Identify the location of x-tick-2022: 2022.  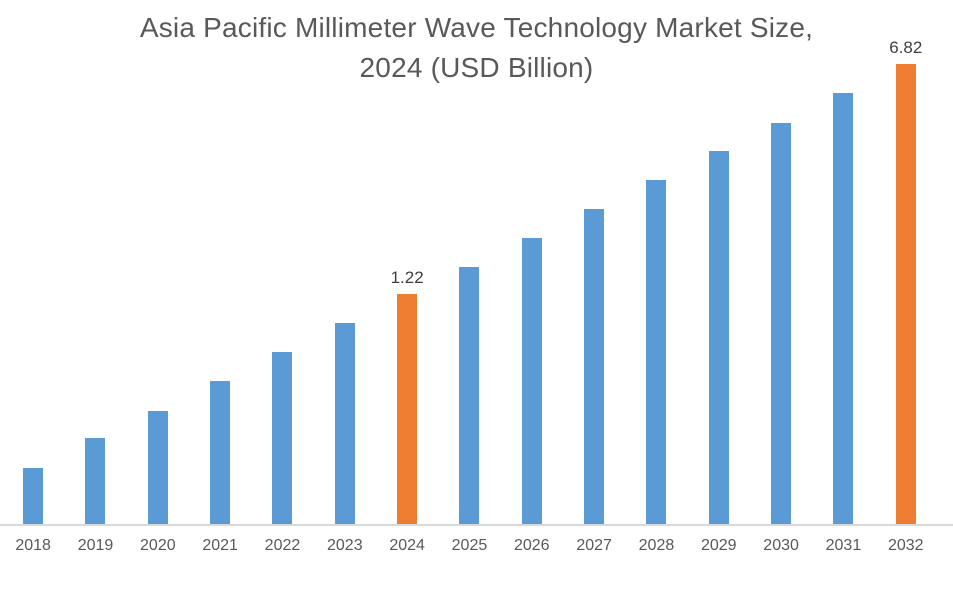
(282, 545).